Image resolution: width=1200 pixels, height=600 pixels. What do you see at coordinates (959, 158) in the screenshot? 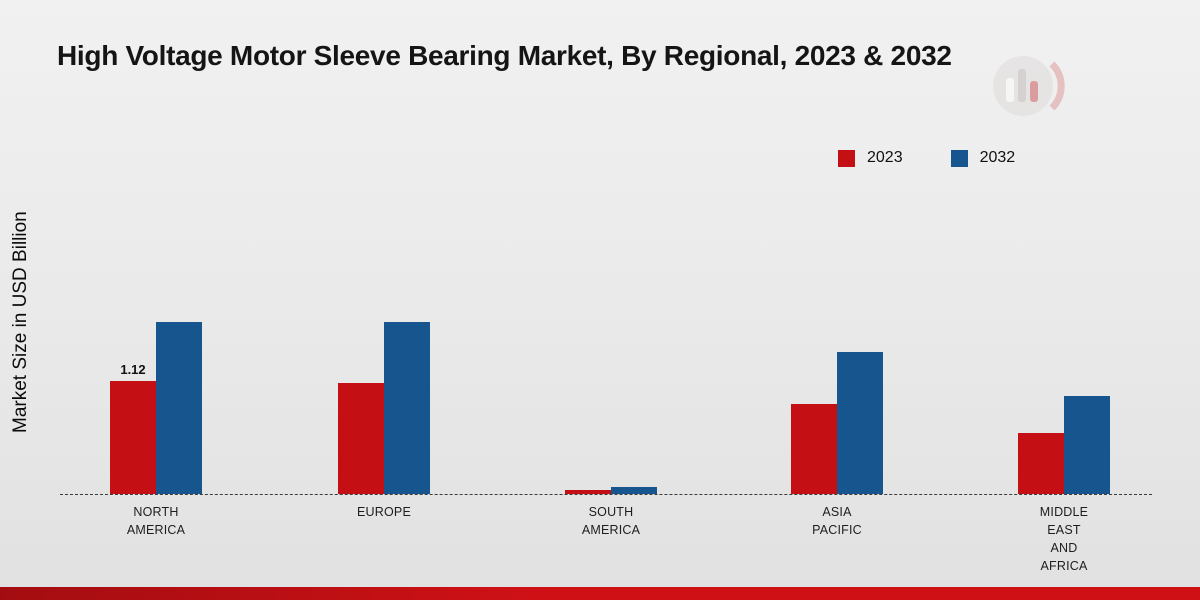
I see `legend-swatch-2032-icon` at bounding box center [959, 158].